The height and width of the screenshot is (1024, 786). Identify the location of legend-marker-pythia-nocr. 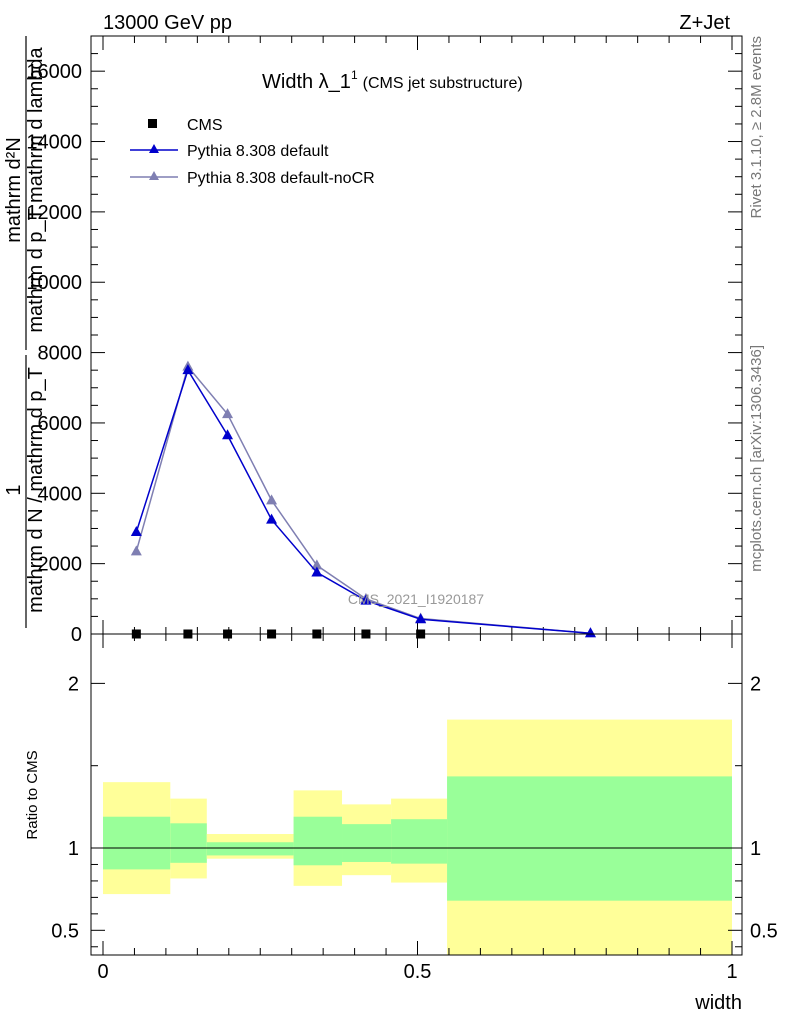
(154, 175).